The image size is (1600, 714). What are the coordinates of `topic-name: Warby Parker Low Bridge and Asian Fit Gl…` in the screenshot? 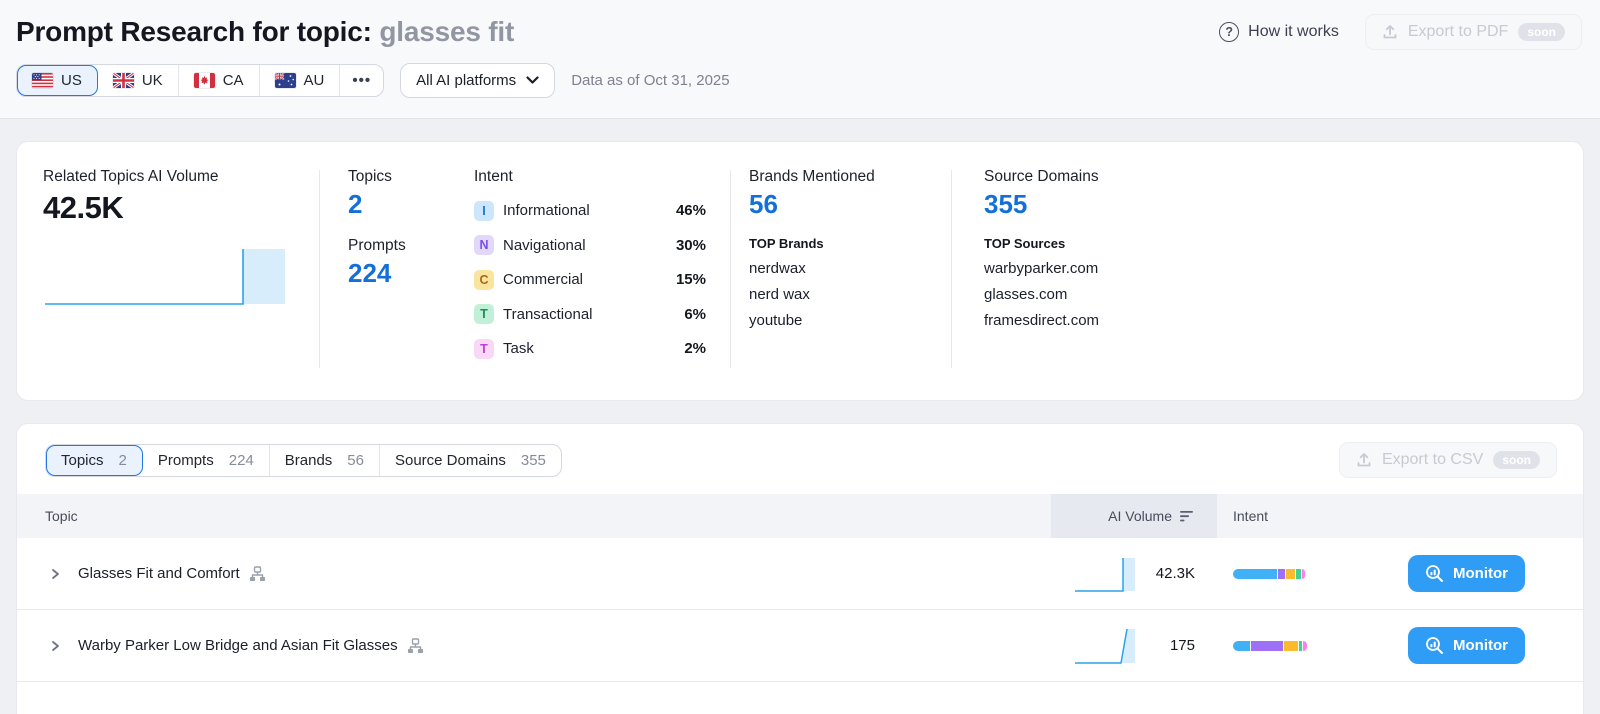 It's located at (238, 645).